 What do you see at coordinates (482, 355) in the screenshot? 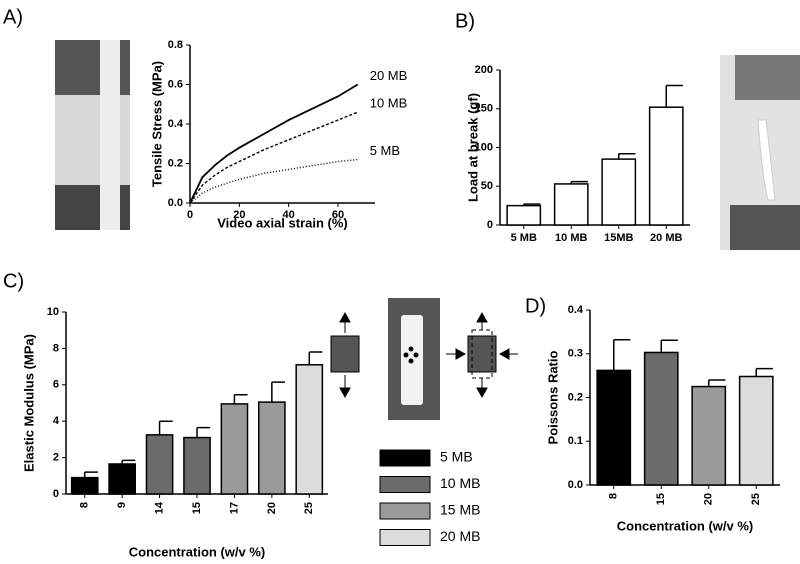
I see `schematic-biaxial` at bounding box center [482, 355].